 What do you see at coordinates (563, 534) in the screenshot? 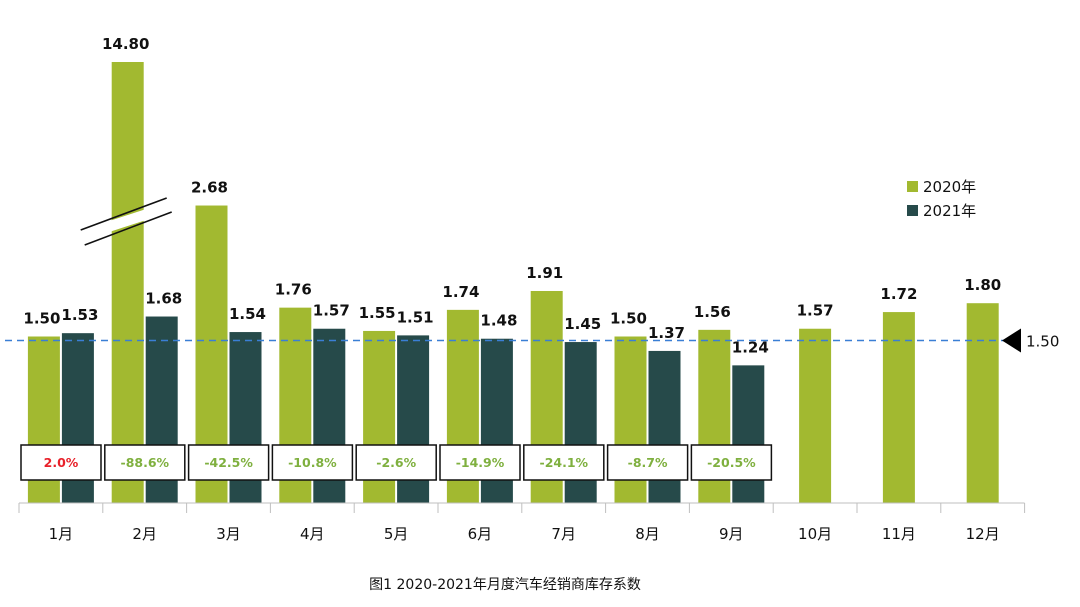
I see `x-tick-7月: 7月` at bounding box center [563, 534].